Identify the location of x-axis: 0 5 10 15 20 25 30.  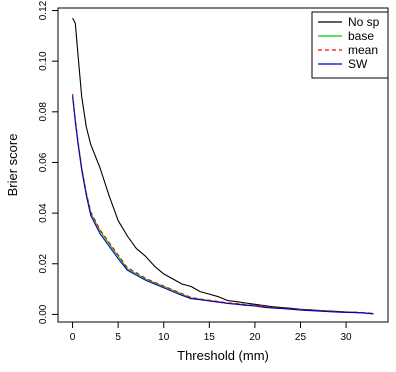
(211, 332).